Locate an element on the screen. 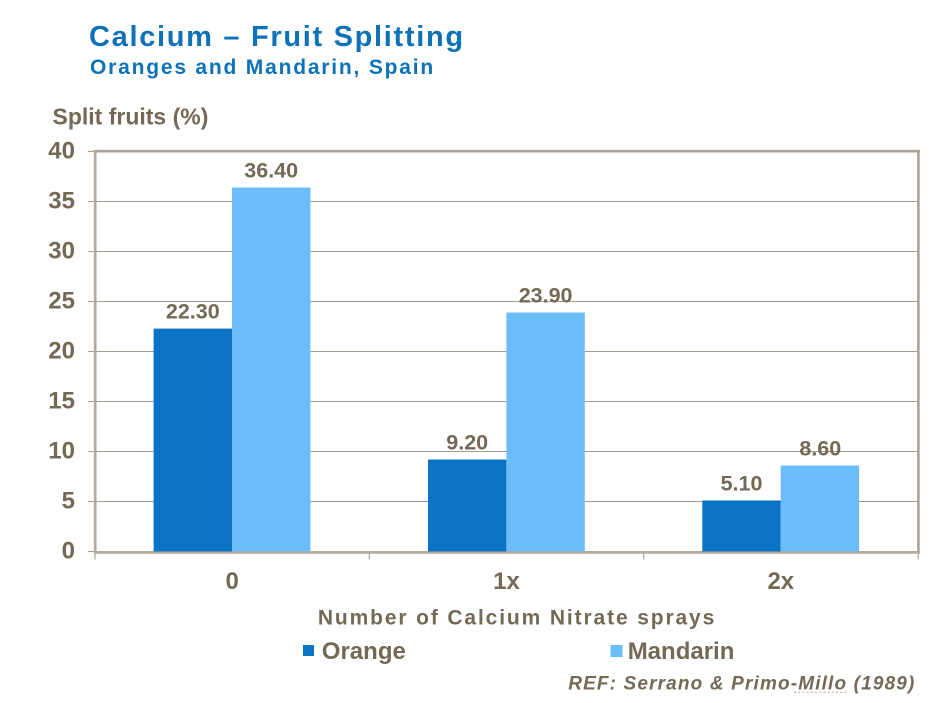 Image resolution: width=941 pixels, height=703 pixels. svg-text: 5.10 is located at coordinates (742, 484).